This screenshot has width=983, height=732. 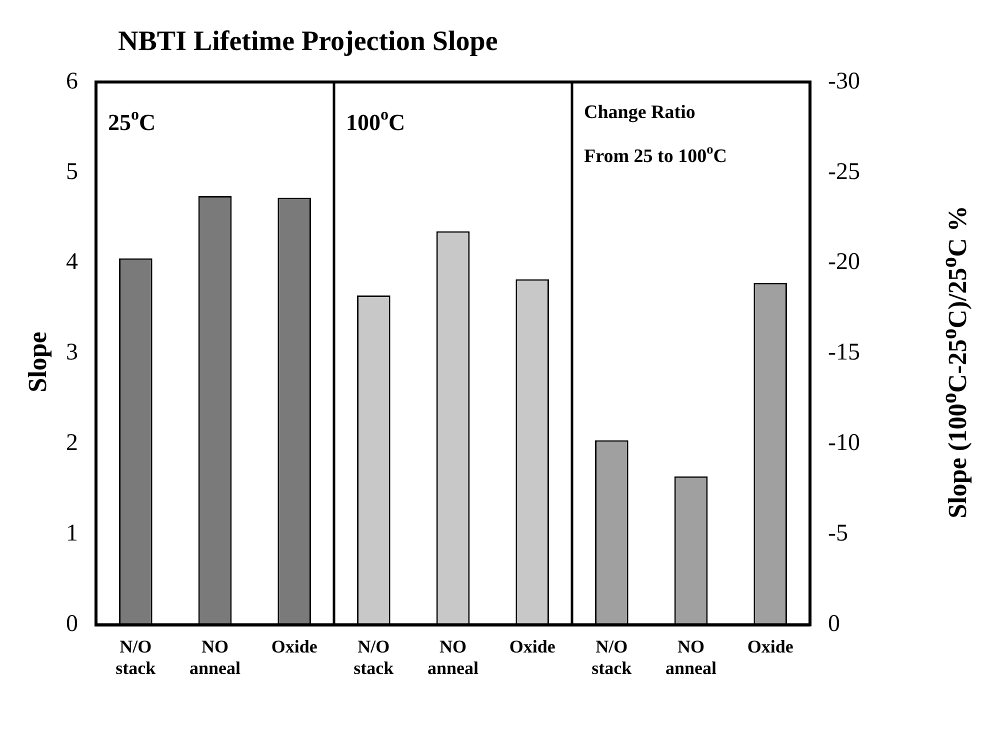 I want to click on y-axis-title: Slope, so click(x=38, y=362).